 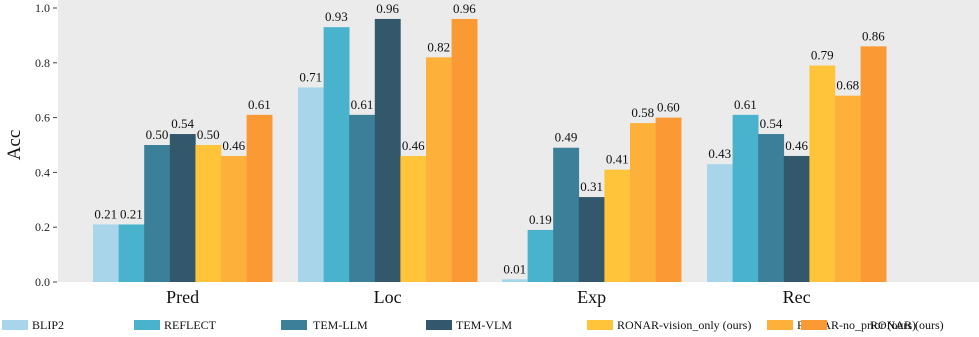 I want to click on legend-label: BLIP2, so click(x=48, y=325).